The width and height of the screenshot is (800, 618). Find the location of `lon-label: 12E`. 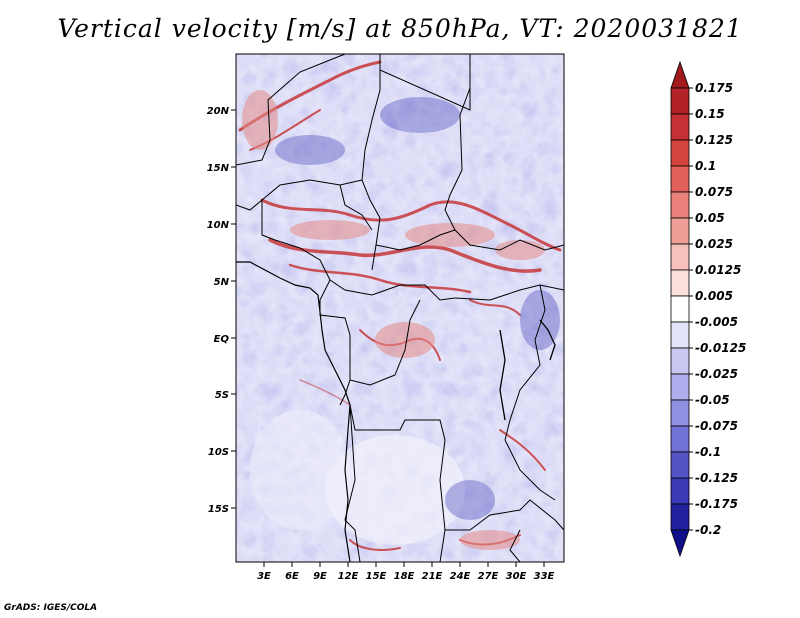

lon-label: 12E is located at coordinates (348, 576).